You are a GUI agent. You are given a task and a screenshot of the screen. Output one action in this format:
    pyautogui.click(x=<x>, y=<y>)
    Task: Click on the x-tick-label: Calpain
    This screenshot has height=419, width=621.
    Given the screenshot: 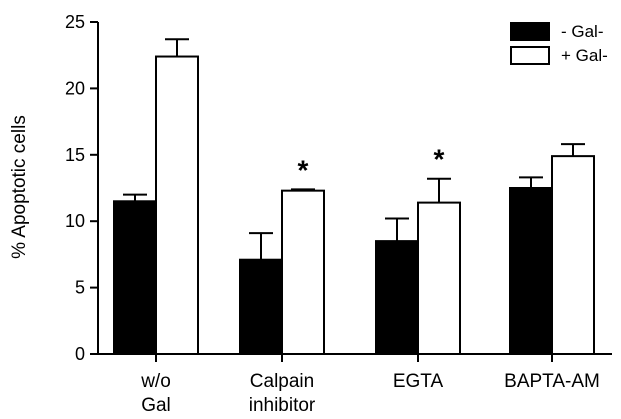 What is the action you would take?
    pyautogui.click(x=282, y=381)
    